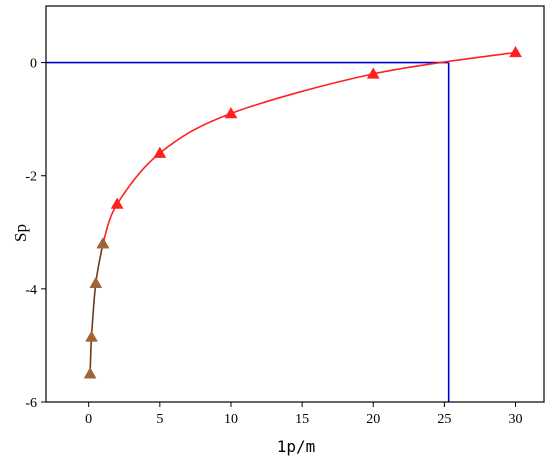 The image size is (550, 466). What do you see at coordinates (31, 403) in the screenshot?
I see `y-tick-label: -6` at bounding box center [31, 403].